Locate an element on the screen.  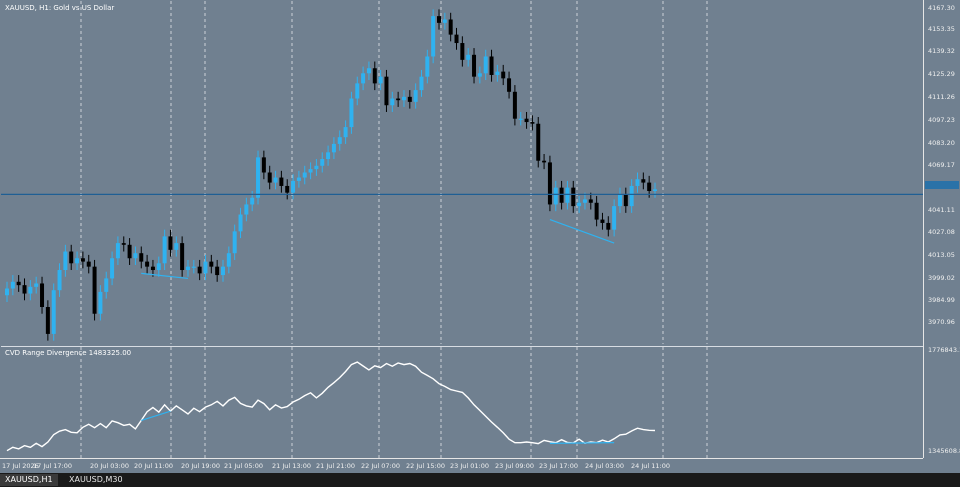
tab-xauusd-h1: XAUUSD,H1 is located at coordinates (29, 480).